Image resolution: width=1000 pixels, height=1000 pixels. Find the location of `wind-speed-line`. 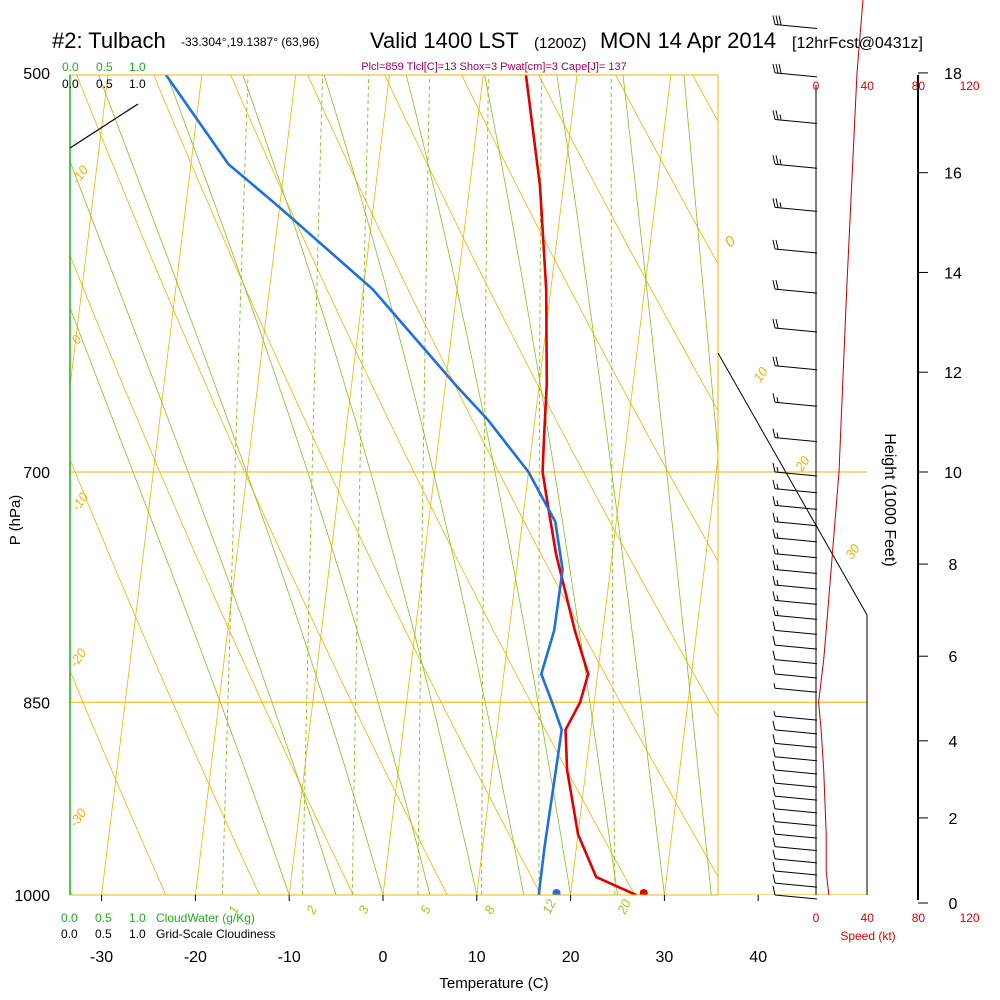

wind-speed-line is located at coordinates (841, 448).